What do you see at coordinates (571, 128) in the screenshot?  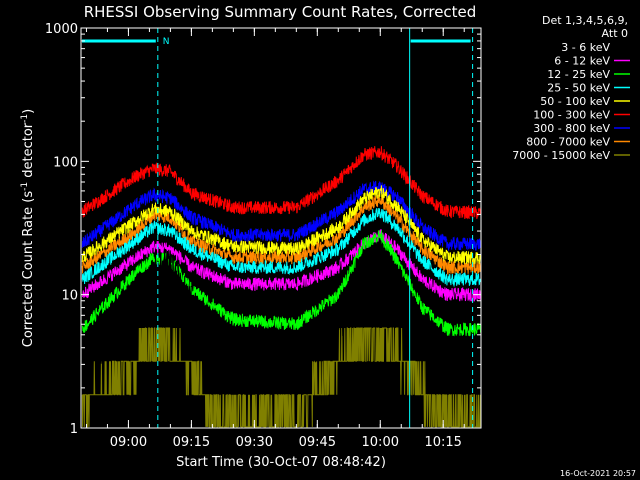 I see `legend-entry-label: 300 - 800 keV` at bounding box center [571, 128].